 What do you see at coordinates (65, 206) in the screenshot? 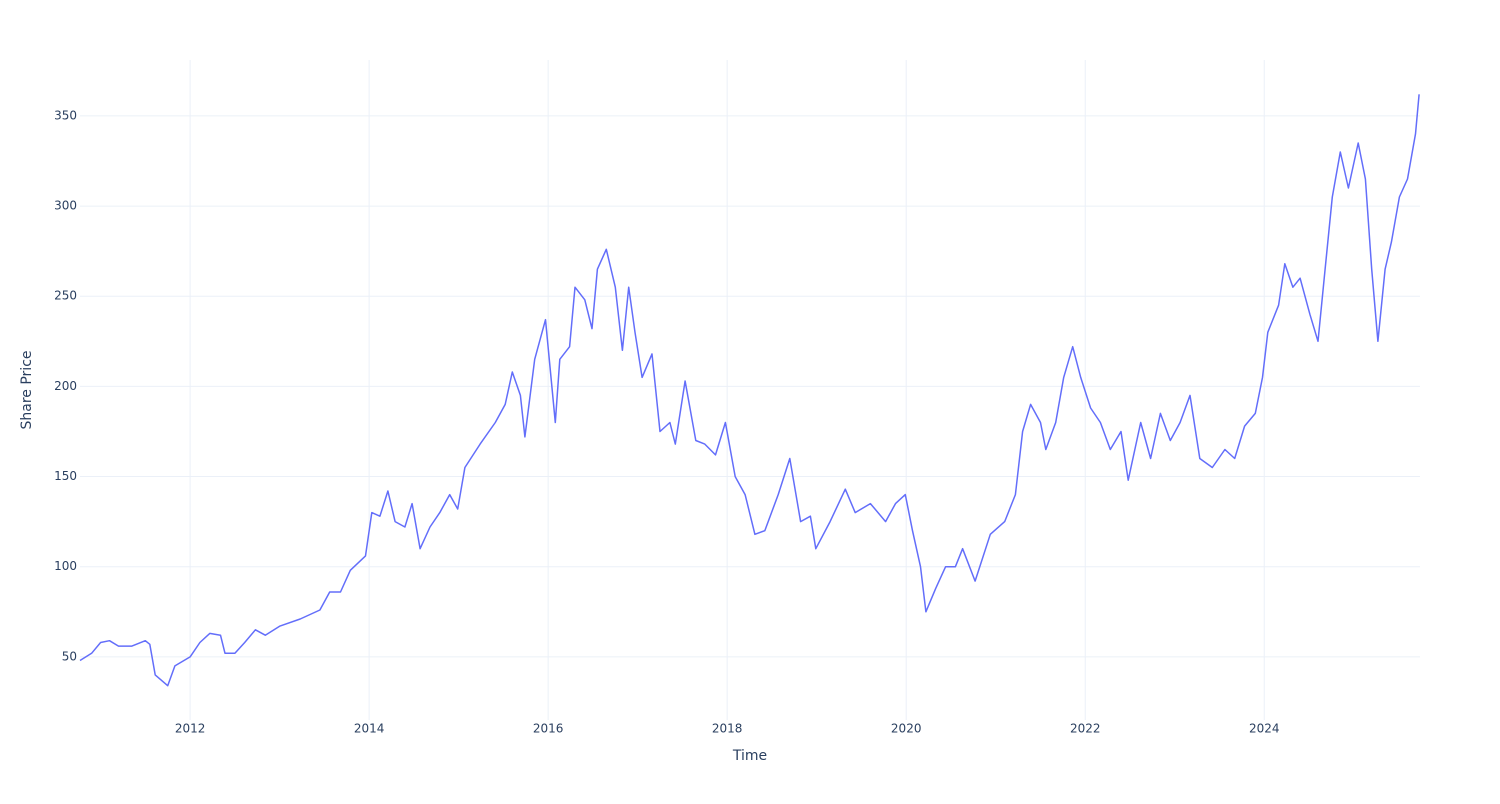
I see `y-tick-label: 300` at bounding box center [65, 206].